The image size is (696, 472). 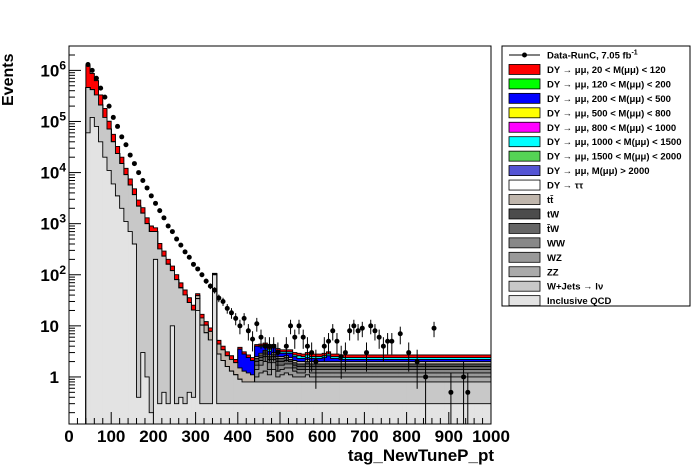 I want to click on legend-entry: DY → μμ, 200 < M(μμ) < 500, so click(x=589, y=98).